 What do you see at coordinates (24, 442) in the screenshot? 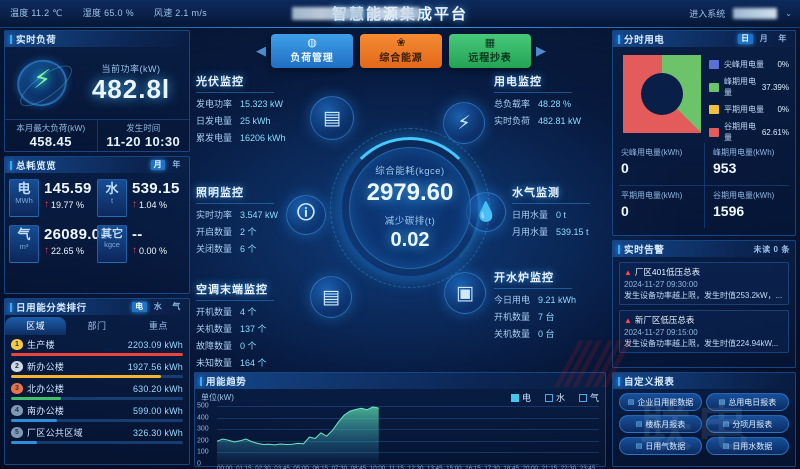
I see `ranking-progress-fill` at bounding box center [24, 442].